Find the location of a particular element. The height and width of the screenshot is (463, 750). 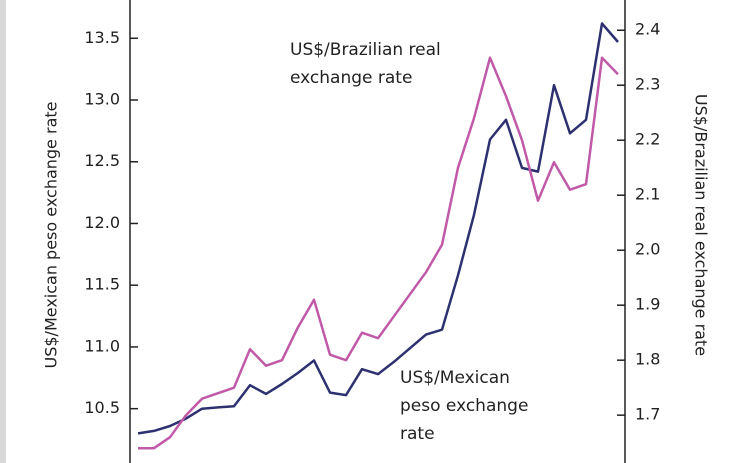

y2-tick-label: 2.0 is located at coordinates (647, 249).